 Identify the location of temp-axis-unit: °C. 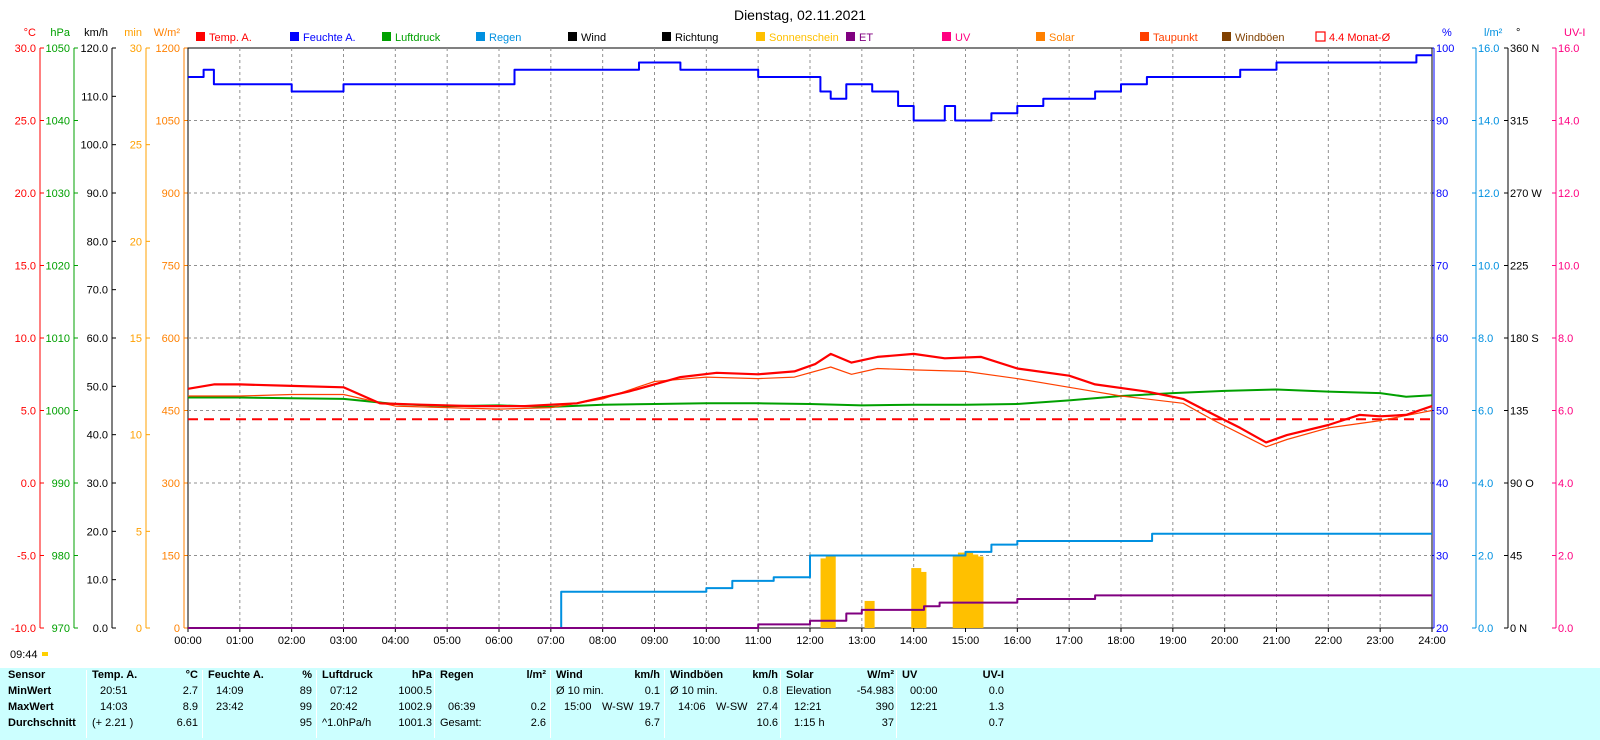
(30, 33).